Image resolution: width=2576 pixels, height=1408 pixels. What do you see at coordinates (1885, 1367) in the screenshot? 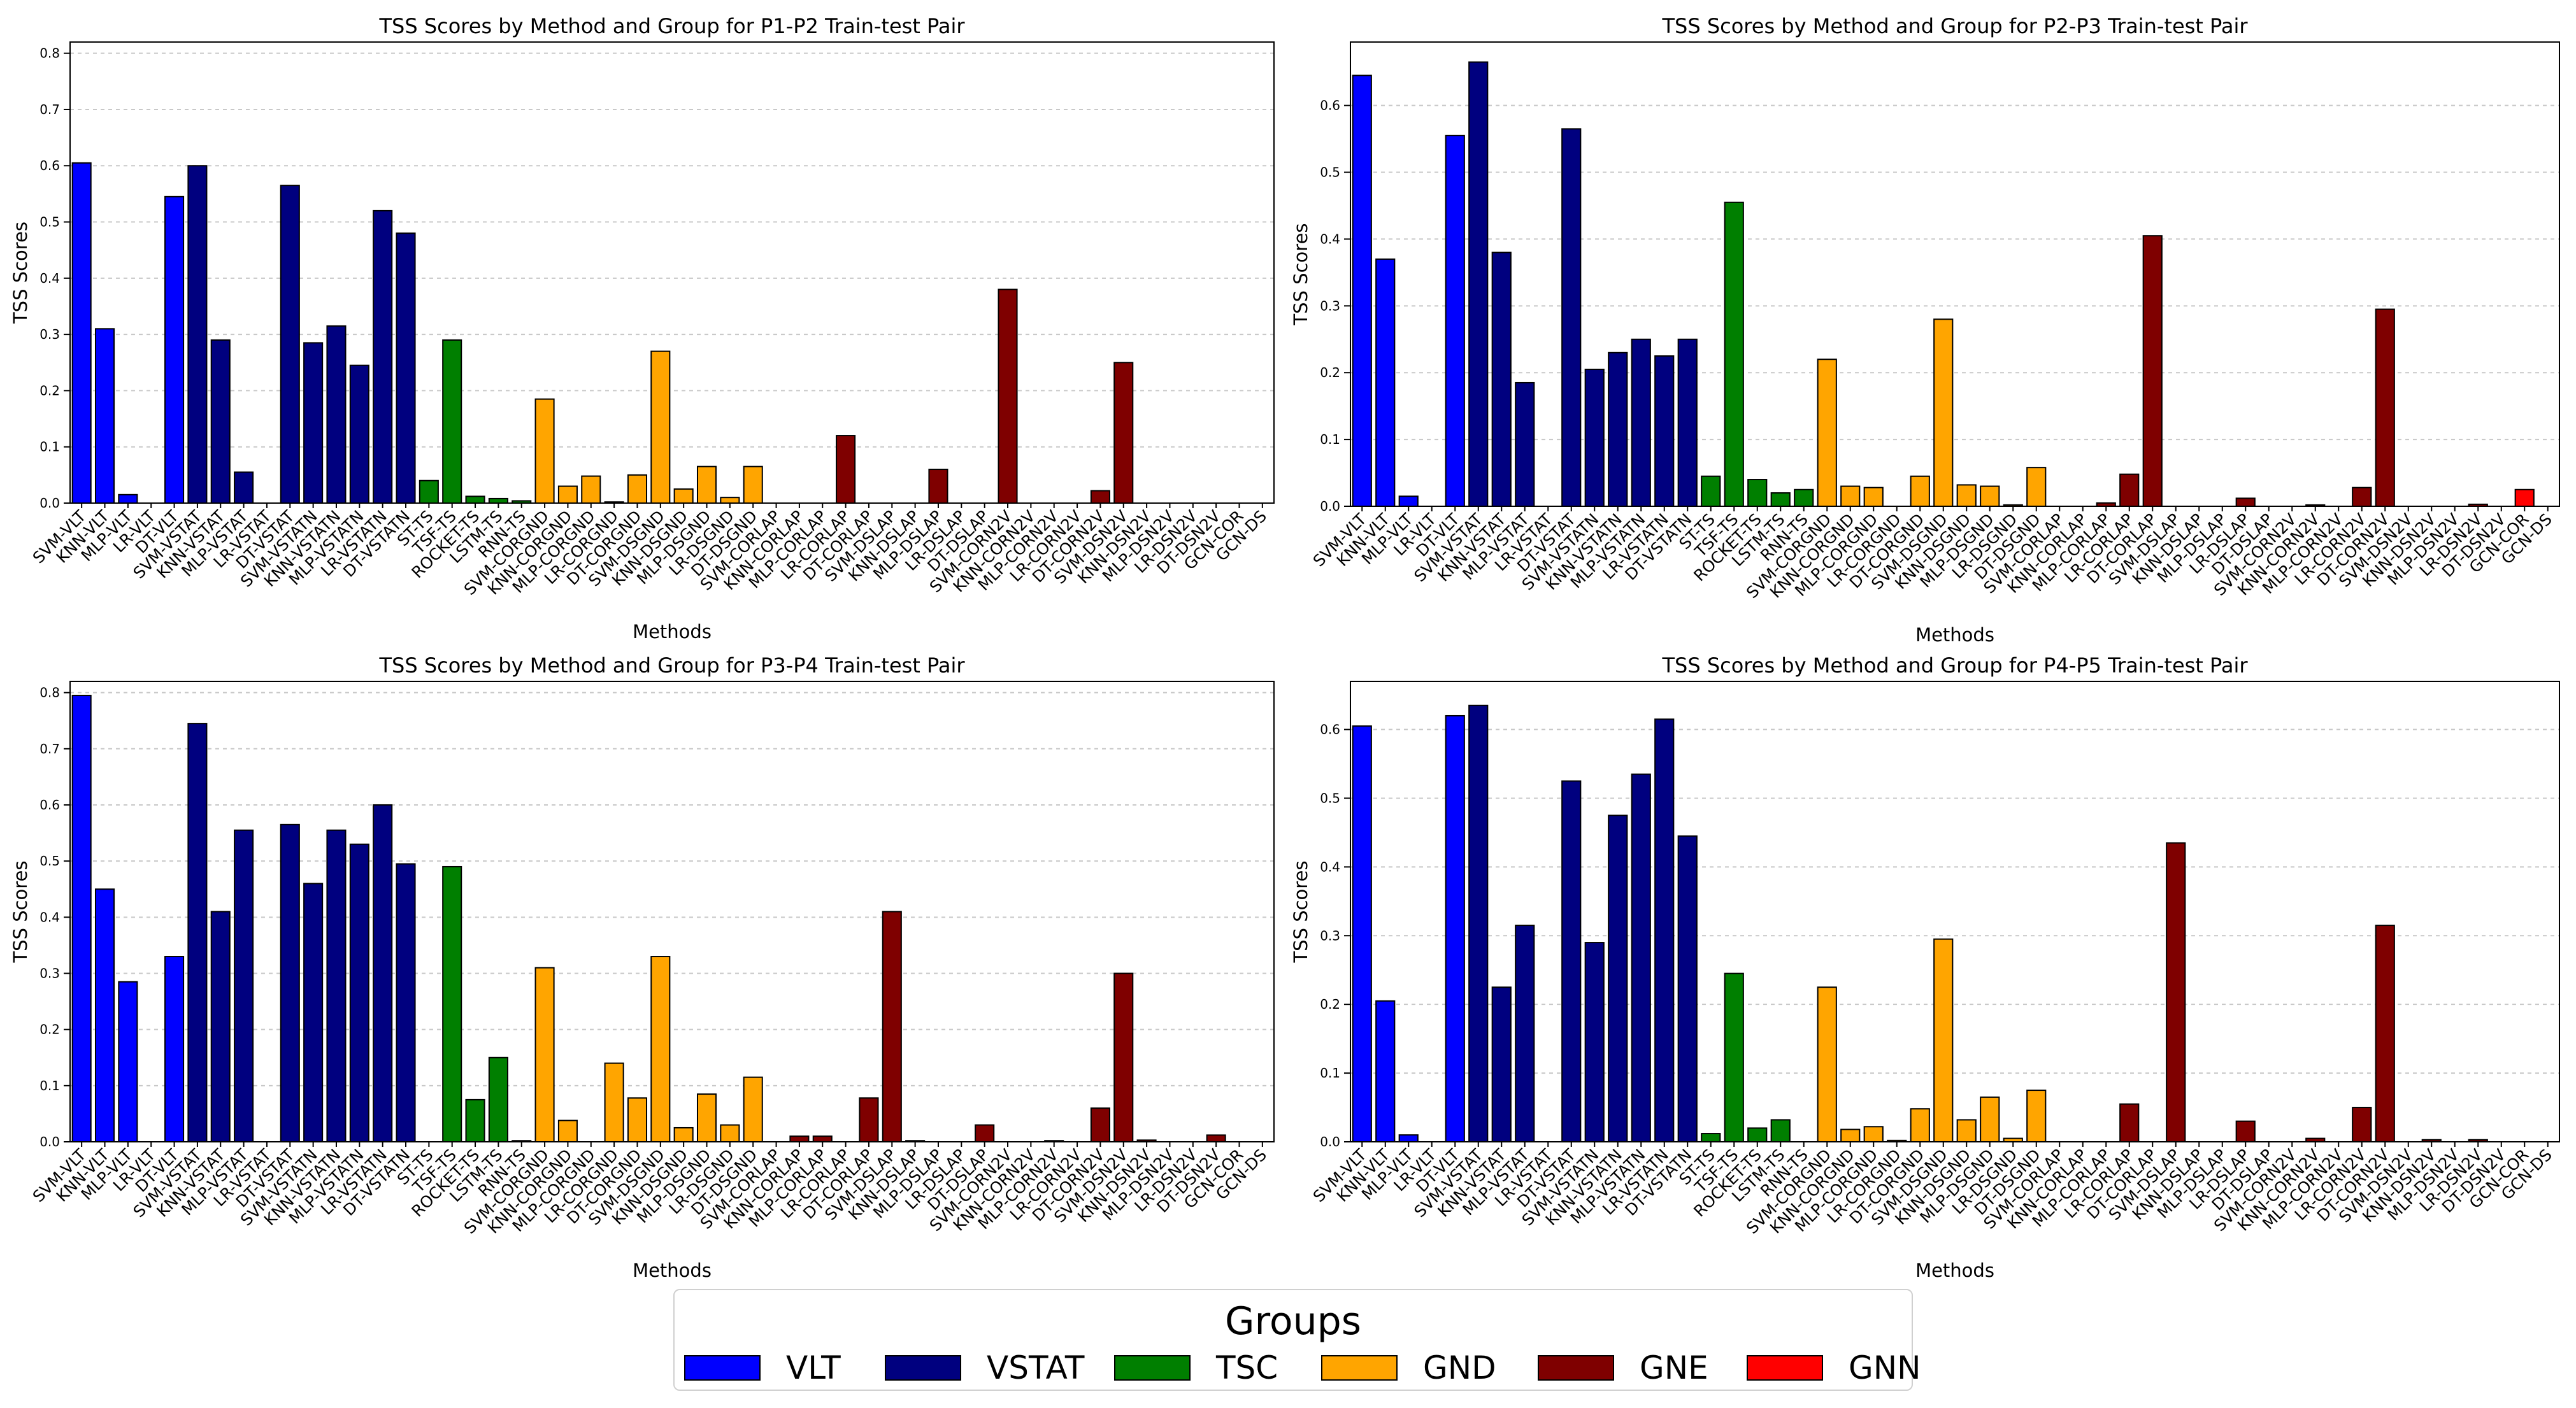
I see `legend-label-gnn: GNN` at bounding box center [1885, 1367].